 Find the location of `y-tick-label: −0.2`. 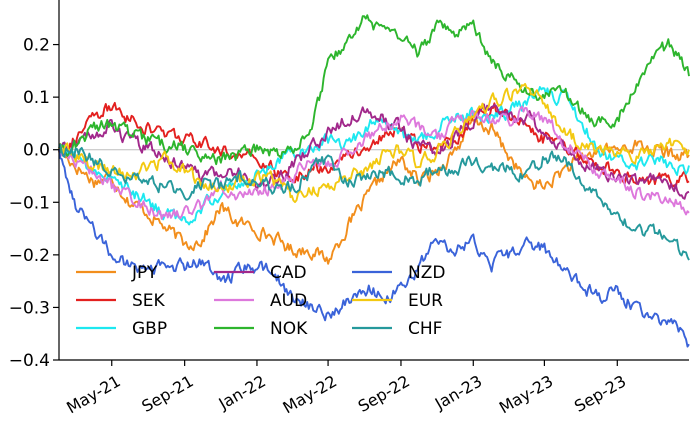

y-tick-label: −0.2 is located at coordinates (29, 256).